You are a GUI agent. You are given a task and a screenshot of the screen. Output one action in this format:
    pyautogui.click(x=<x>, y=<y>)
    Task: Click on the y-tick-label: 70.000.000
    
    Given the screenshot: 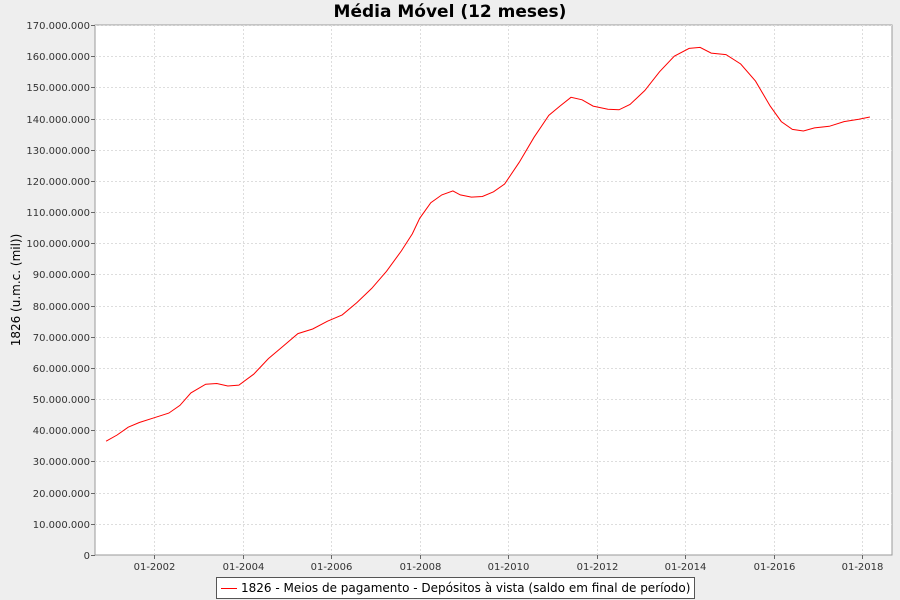 What is the action you would take?
    pyautogui.click(x=61, y=338)
    